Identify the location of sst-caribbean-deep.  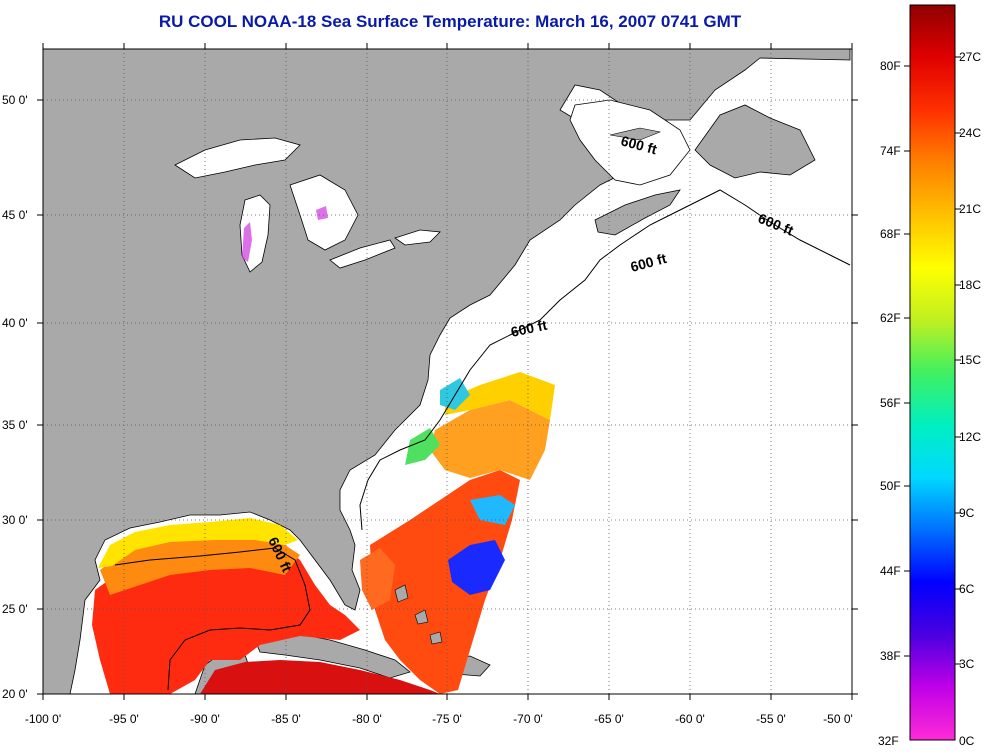
(320, 677).